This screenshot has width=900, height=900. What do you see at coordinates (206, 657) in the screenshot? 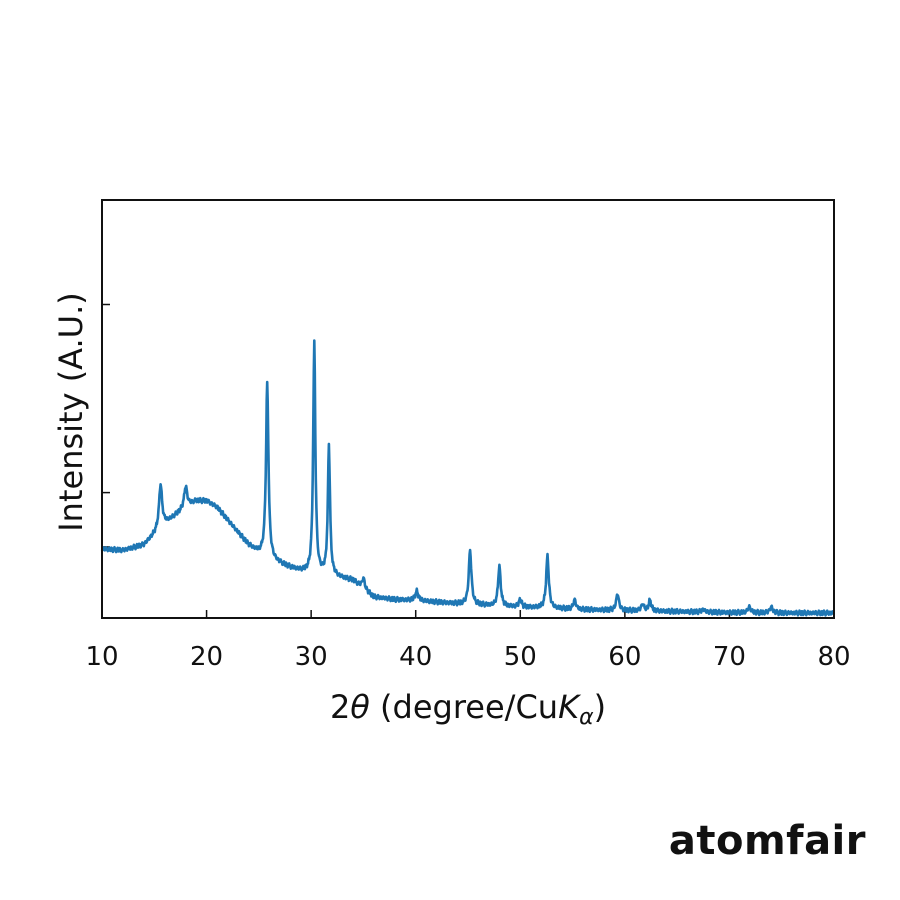
I see `x-tick-label-20: 20` at bounding box center [206, 657].